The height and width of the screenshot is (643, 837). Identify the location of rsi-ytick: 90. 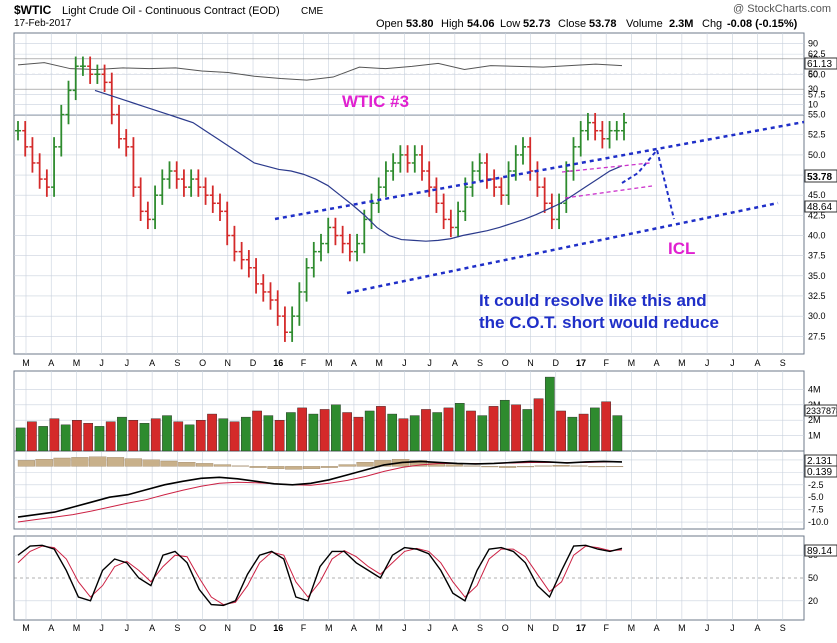
(813, 44).